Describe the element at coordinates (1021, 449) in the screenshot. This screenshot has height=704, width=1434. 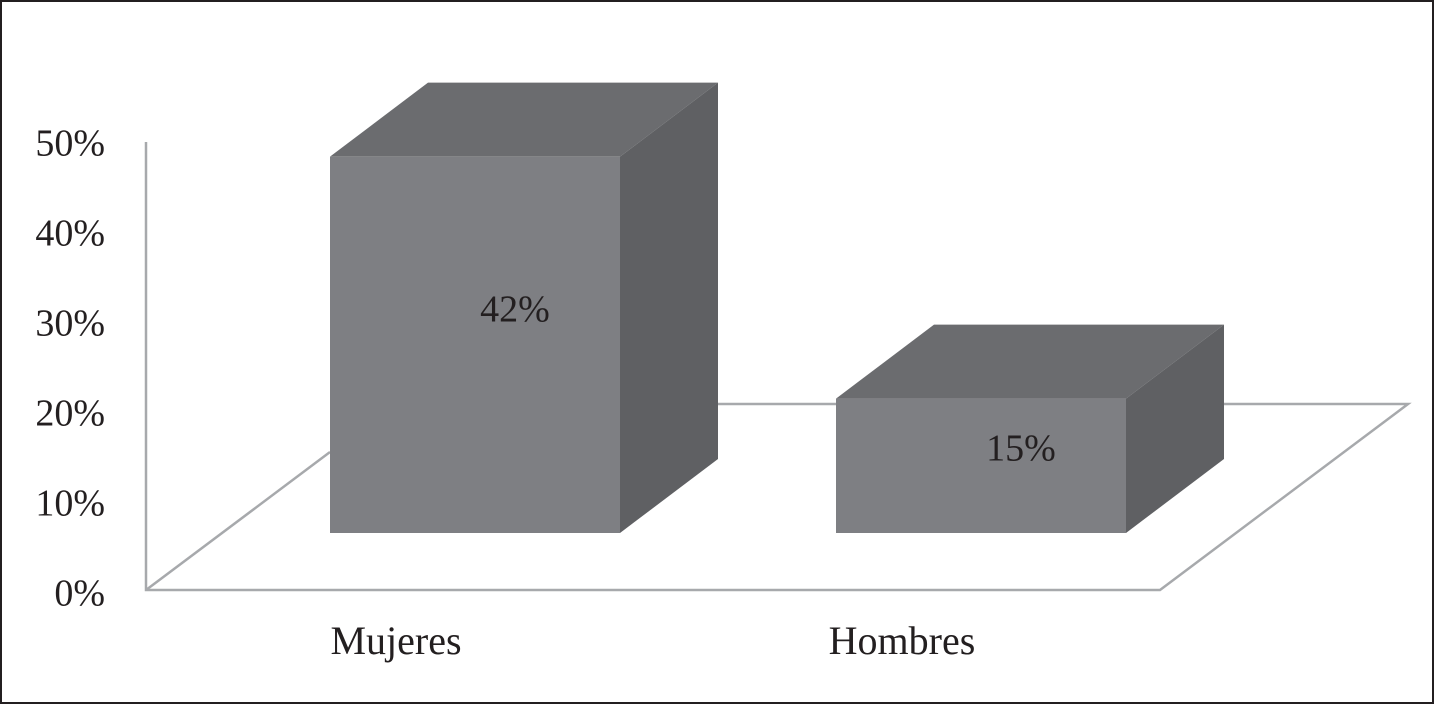
I see `data-label: 15%` at that location.